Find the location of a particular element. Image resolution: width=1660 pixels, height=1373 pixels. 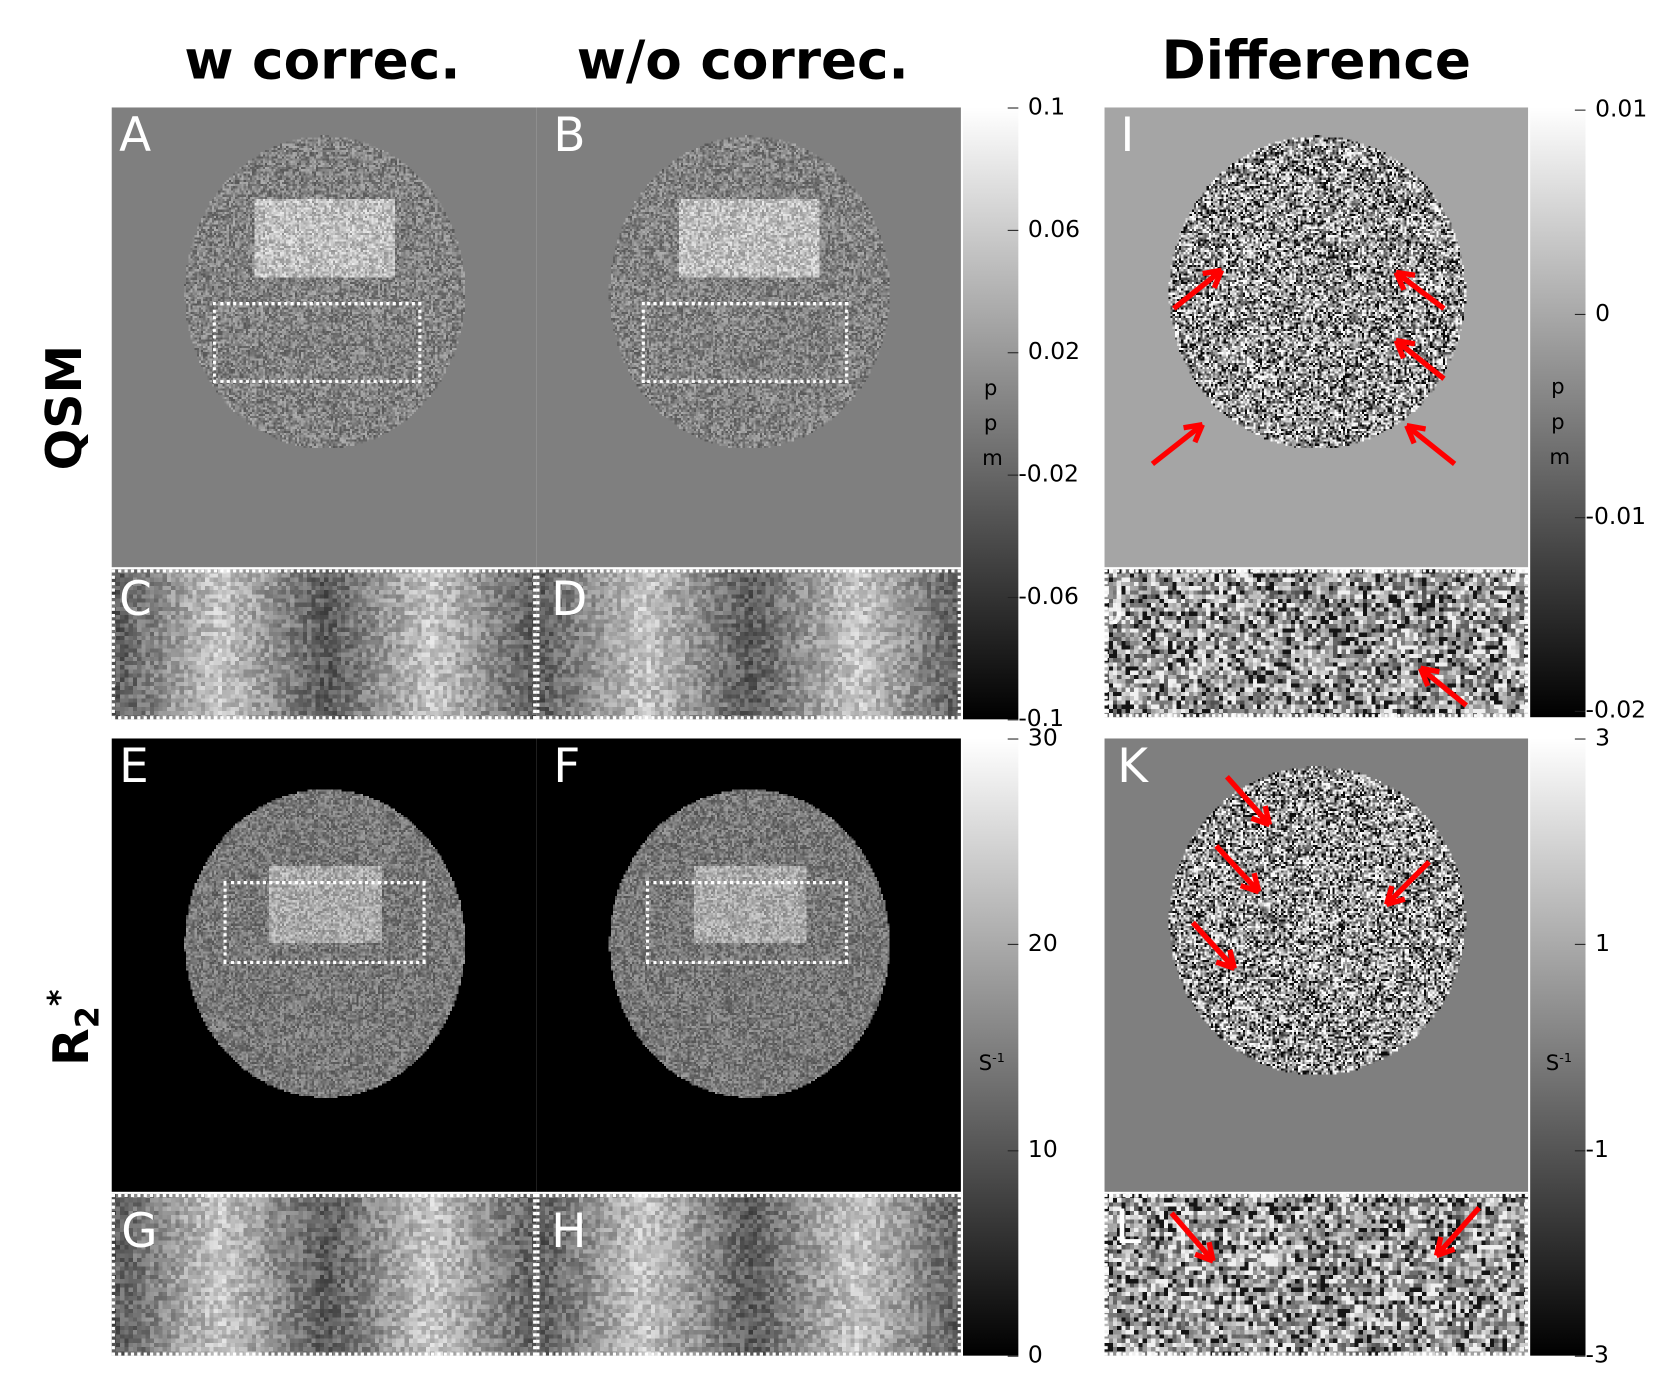

colorbar-r2star-difference is located at coordinates (1558, 1047).